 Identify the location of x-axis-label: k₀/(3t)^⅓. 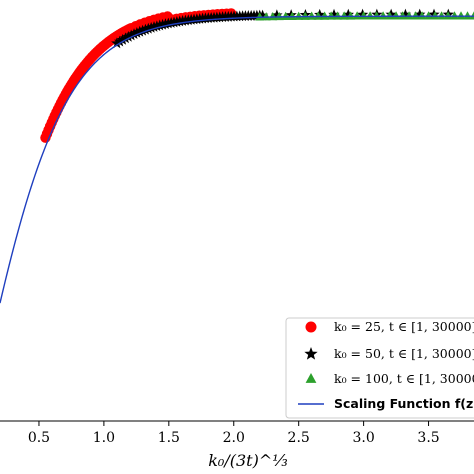
(248, 460).